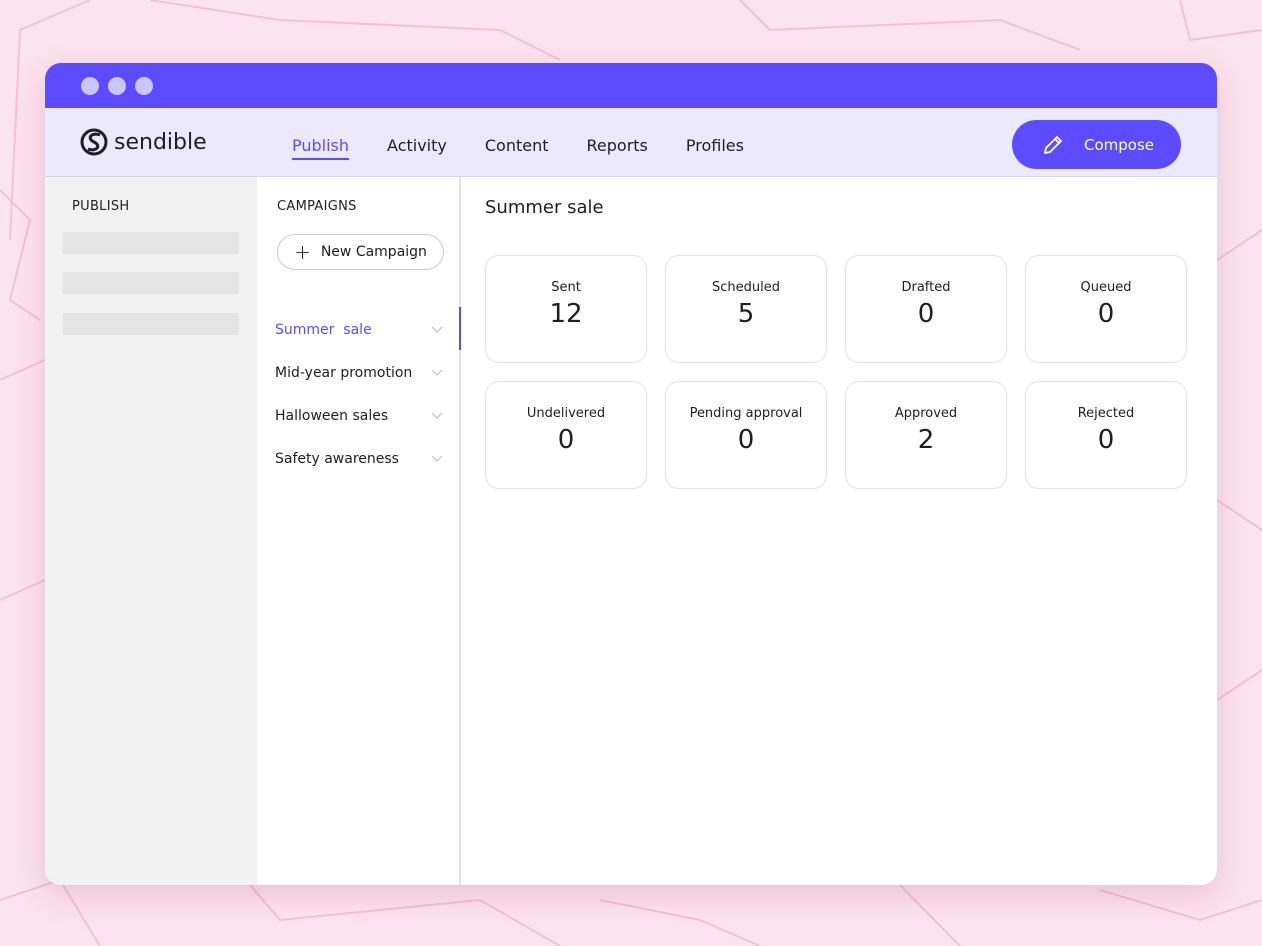 This screenshot has height=946, width=1262. I want to click on stat-label: Scheduled, so click(746, 287).